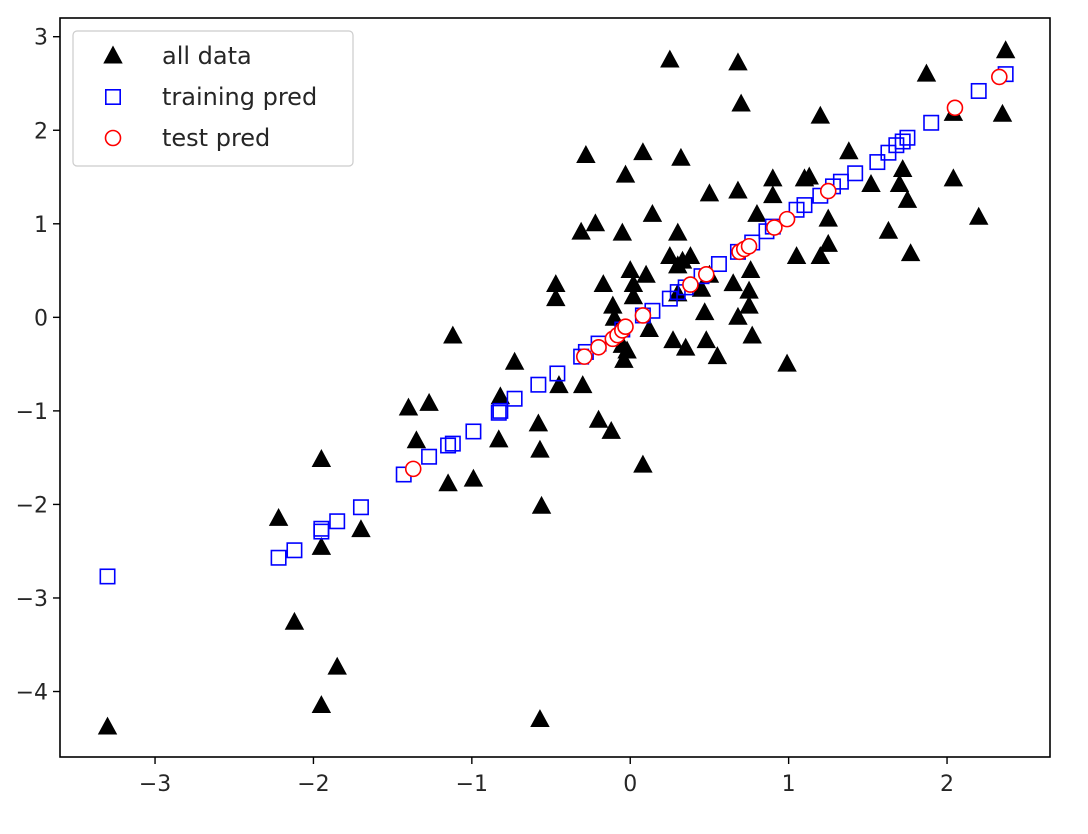 This screenshot has width=1088, height=834. What do you see at coordinates (216, 138) in the screenshot?
I see `legend-label: test pred` at bounding box center [216, 138].